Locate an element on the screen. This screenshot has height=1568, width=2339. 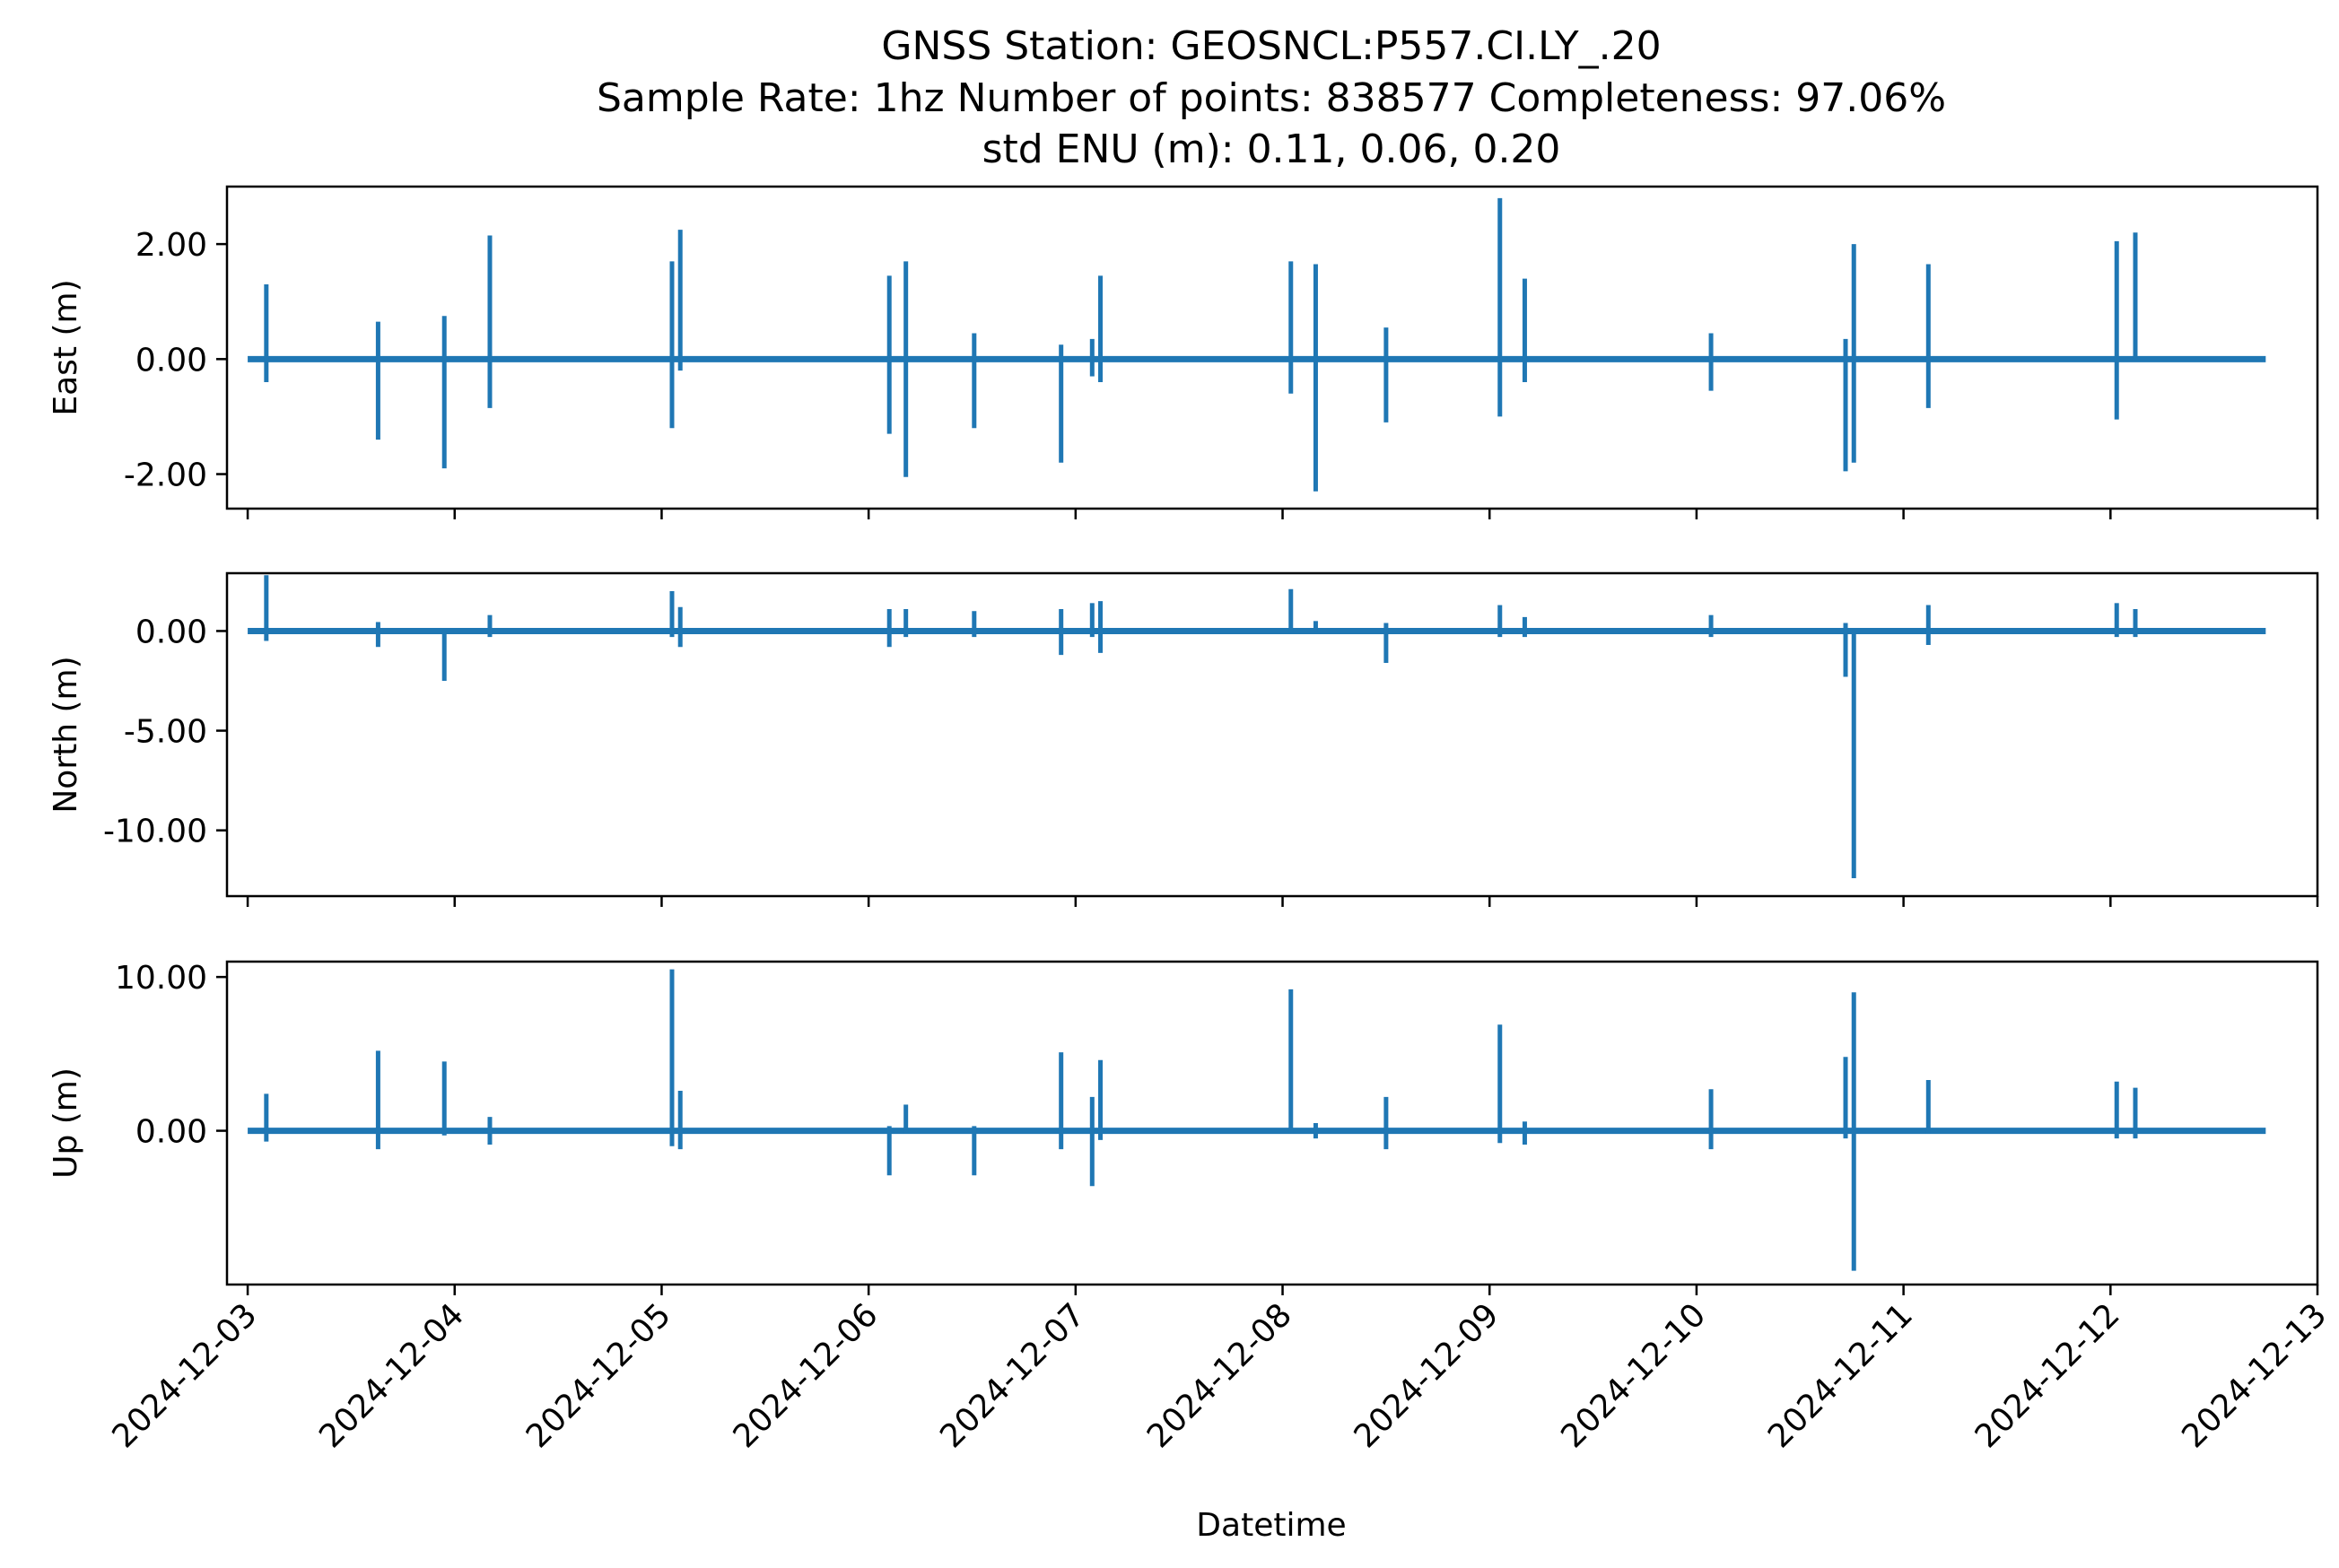
y-tick-label-east-2: -2.00 is located at coordinates (165, 475).